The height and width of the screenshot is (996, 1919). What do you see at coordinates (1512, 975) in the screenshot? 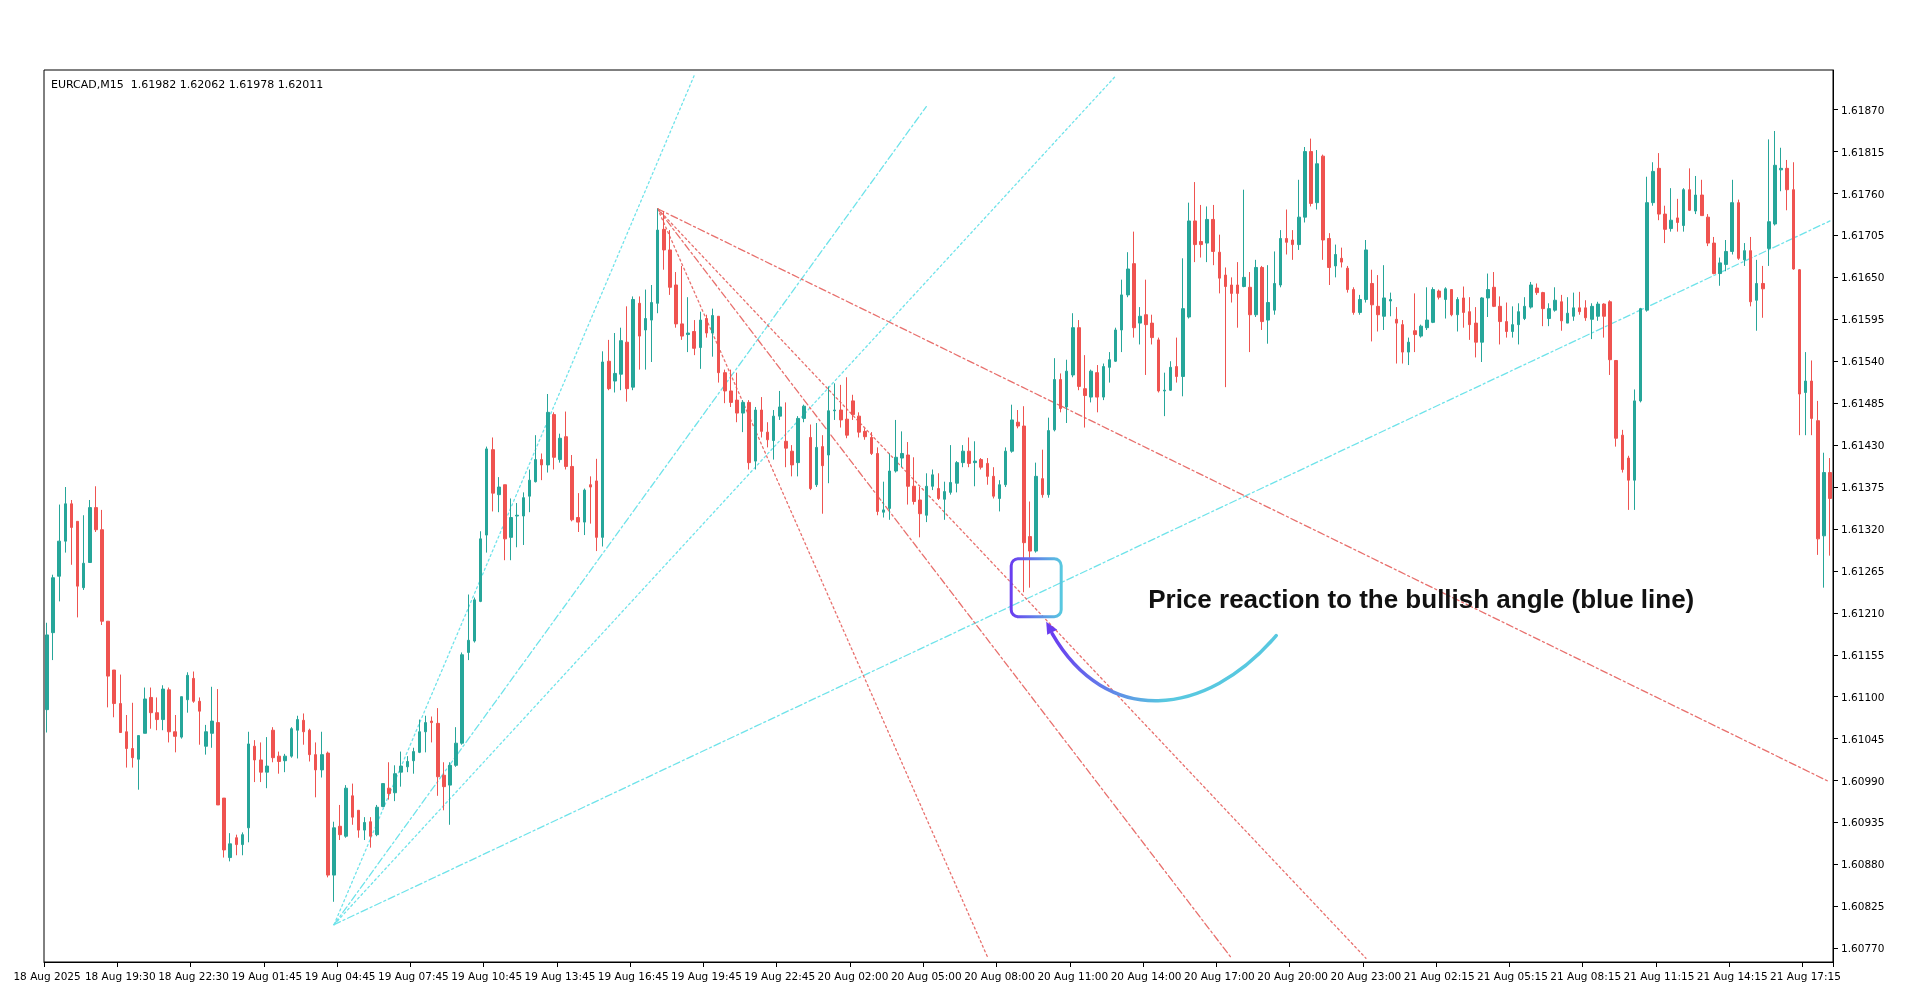
I see `x-tick-label: 21 Aug 05:15` at bounding box center [1512, 975].